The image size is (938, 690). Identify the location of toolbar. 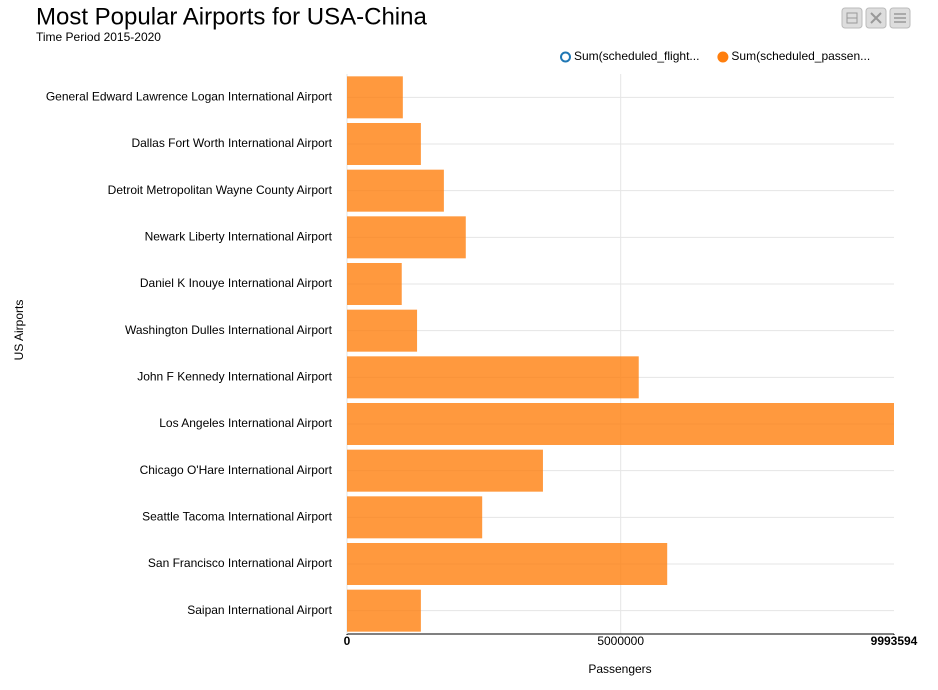
(876, 18).